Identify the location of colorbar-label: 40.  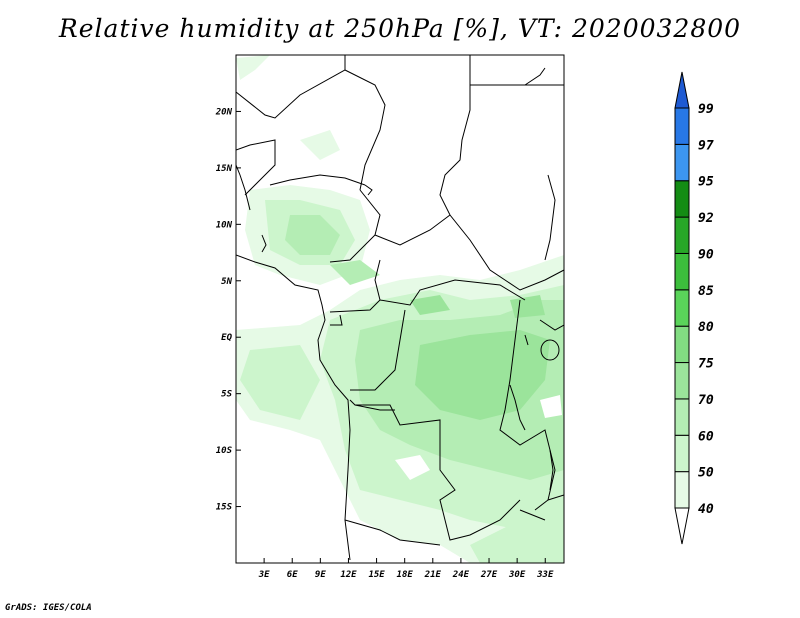
(706, 509).